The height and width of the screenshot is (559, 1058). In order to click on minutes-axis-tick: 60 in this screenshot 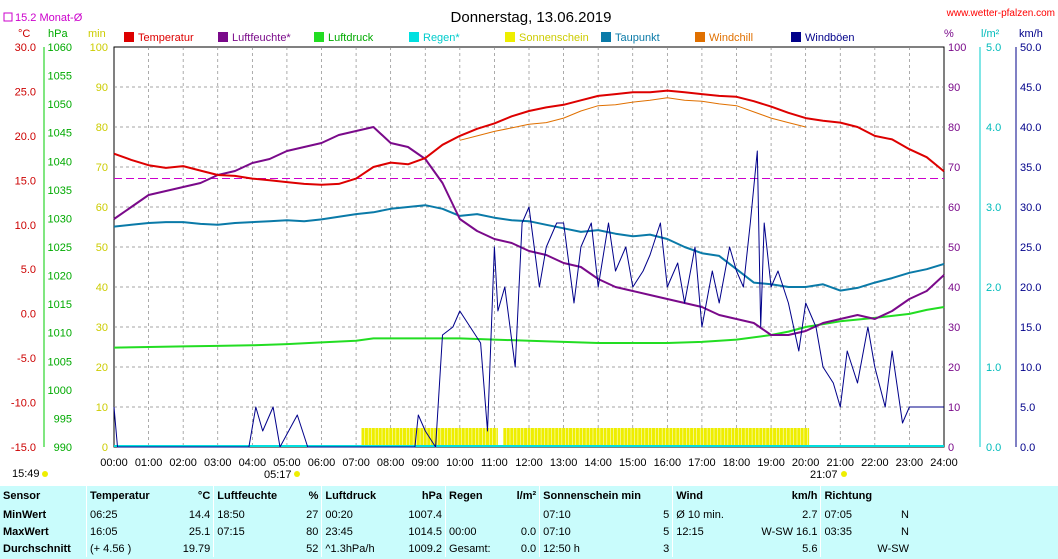, I will do `click(102, 208)`.